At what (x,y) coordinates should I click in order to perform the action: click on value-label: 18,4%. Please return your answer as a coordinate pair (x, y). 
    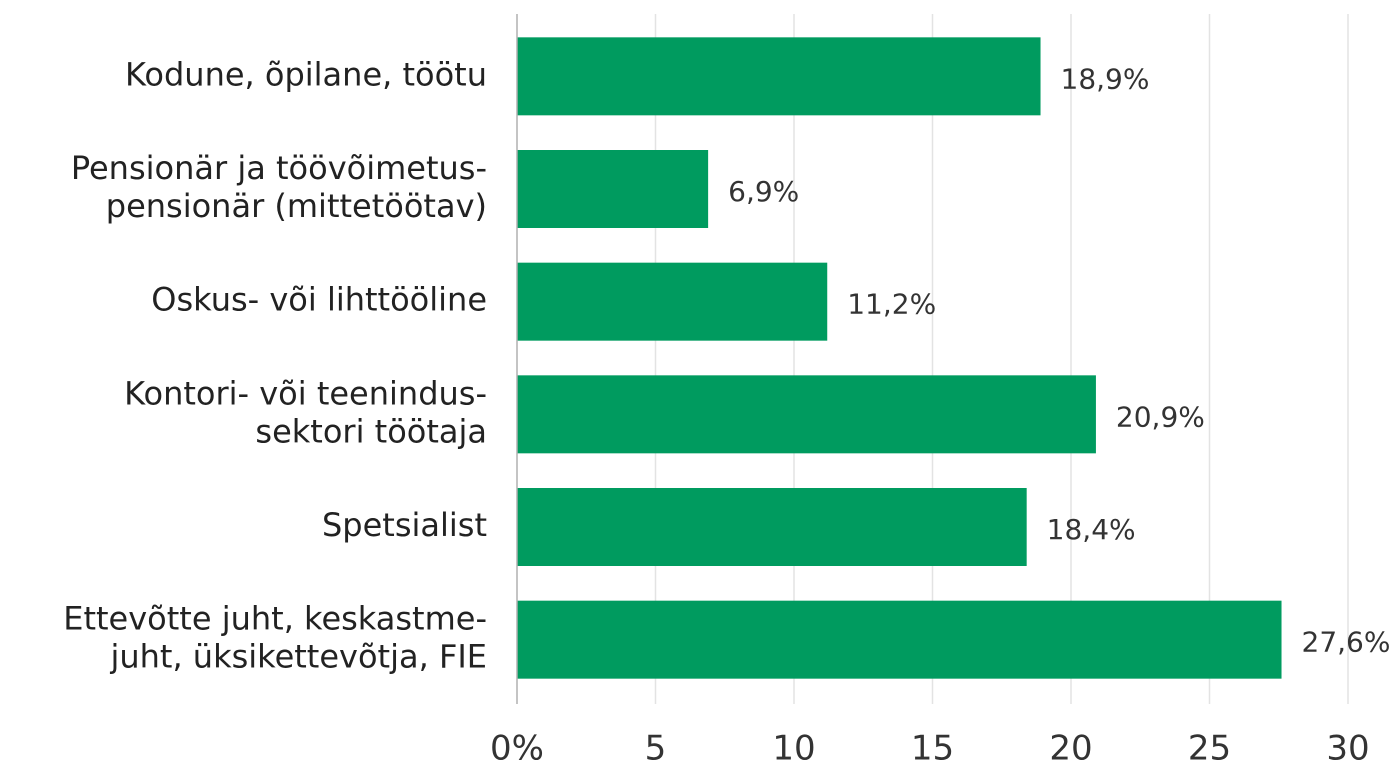
    Looking at the image, I should click on (1091, 529).